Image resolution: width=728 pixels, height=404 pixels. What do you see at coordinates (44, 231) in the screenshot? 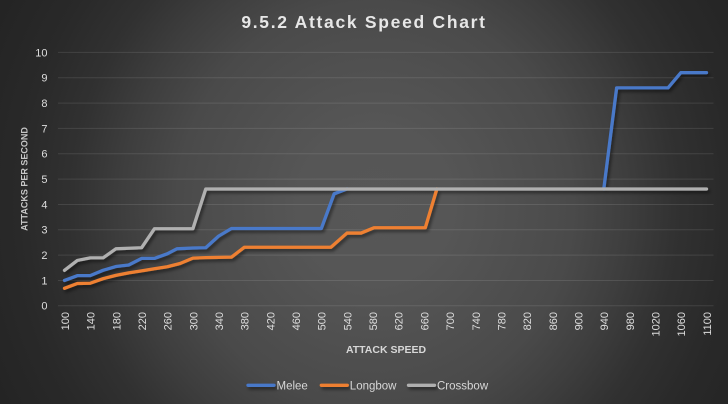
I see `svg-text: 3` at bounding box center [44, 231].